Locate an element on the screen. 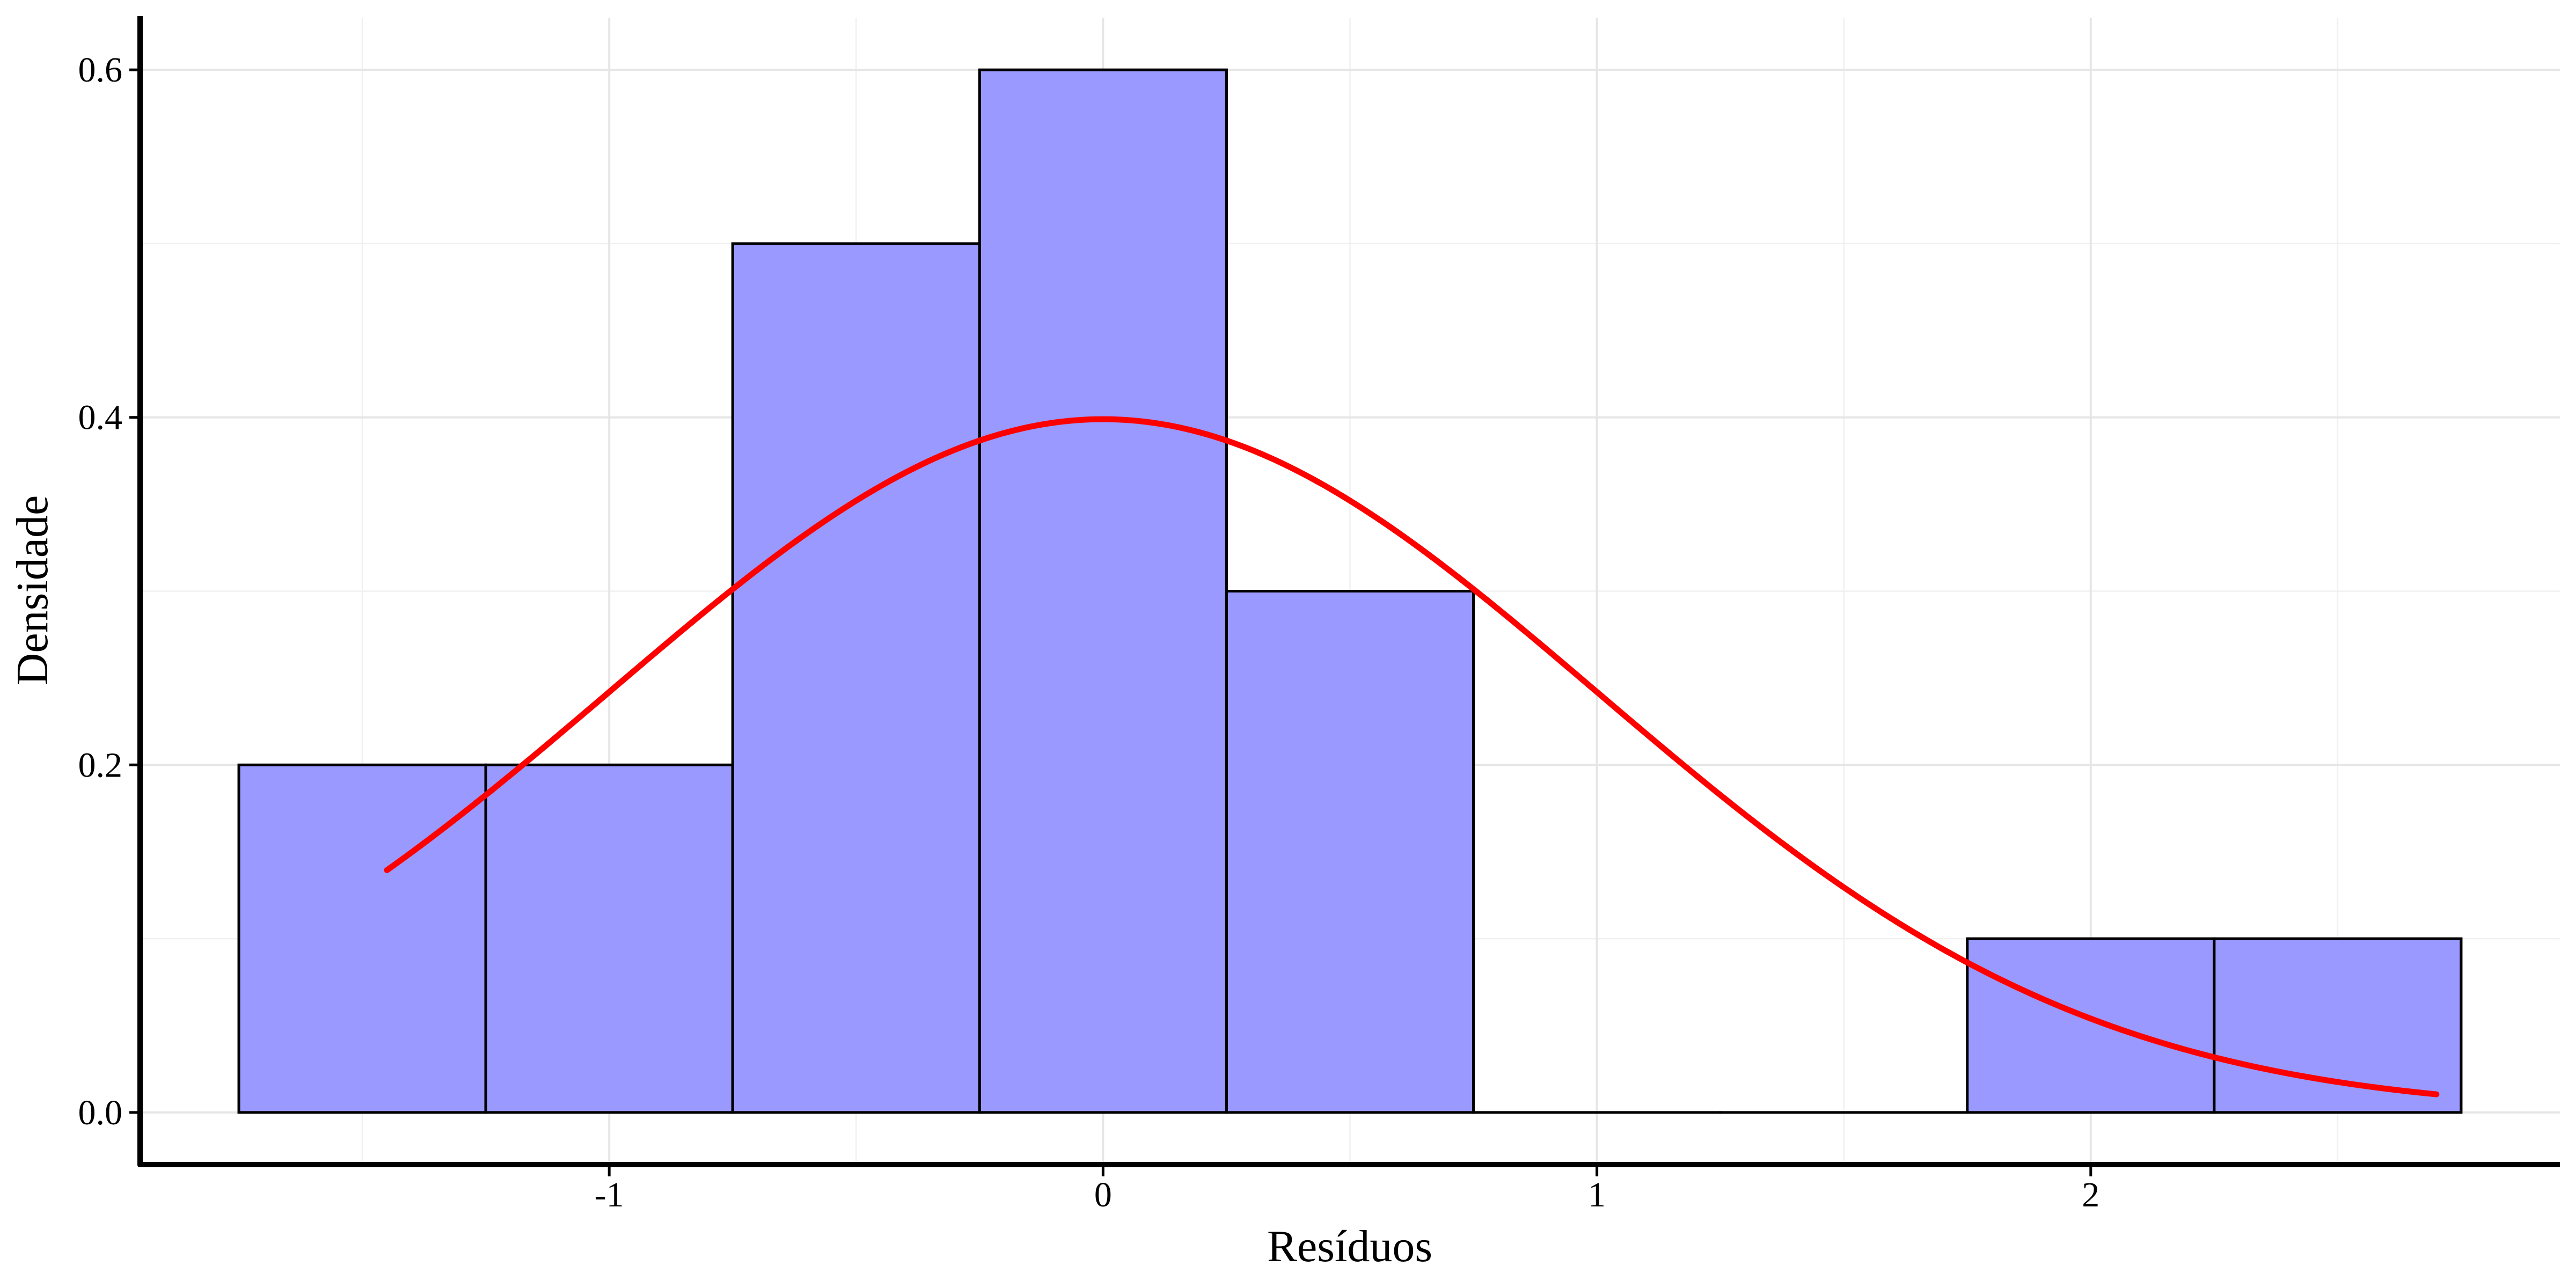 Image resolution: width=2576 pixels, height=1288 pixels. y-tick-label: 0.6 is located at coordinates (100, 70).